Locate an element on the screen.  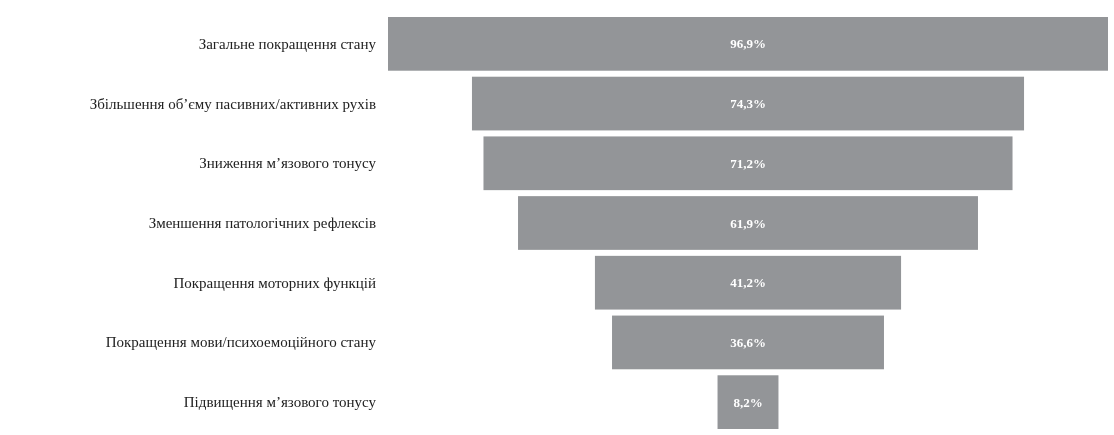
data-label: 61,9% is located at coordinates (748, 223).